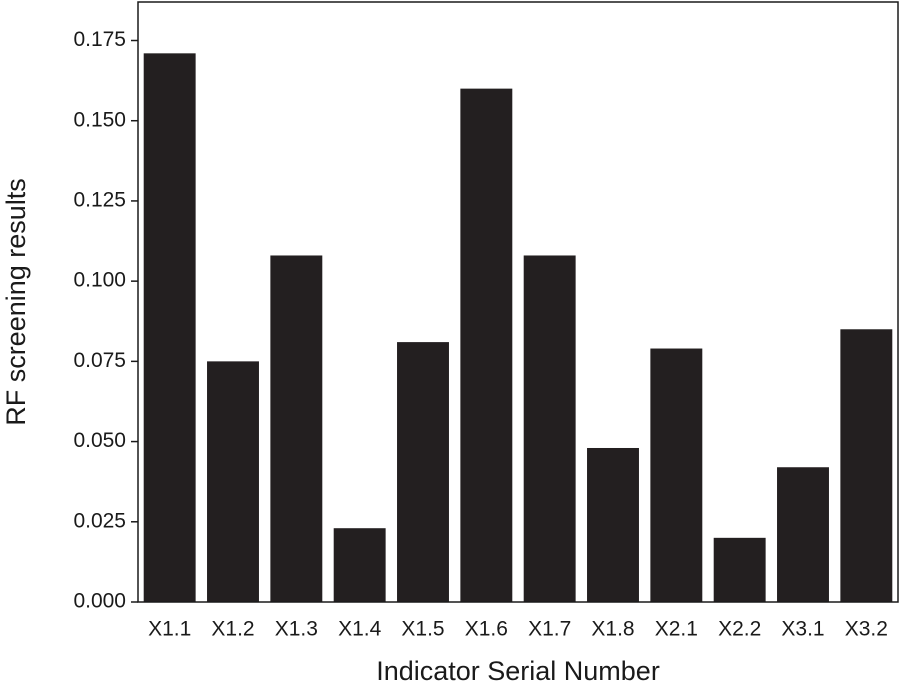 The height and width of the screenshot is (691, 901). What do you see at coordinates (739, 629) in the screenshot?
I see `x-tick-label: X2.2` at bounding box center [739, 629].